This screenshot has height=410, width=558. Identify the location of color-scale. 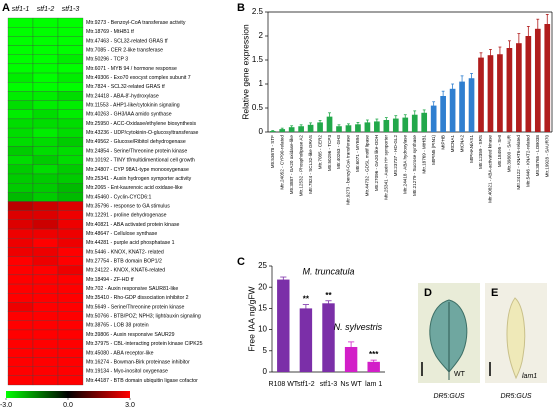
(68, 394).